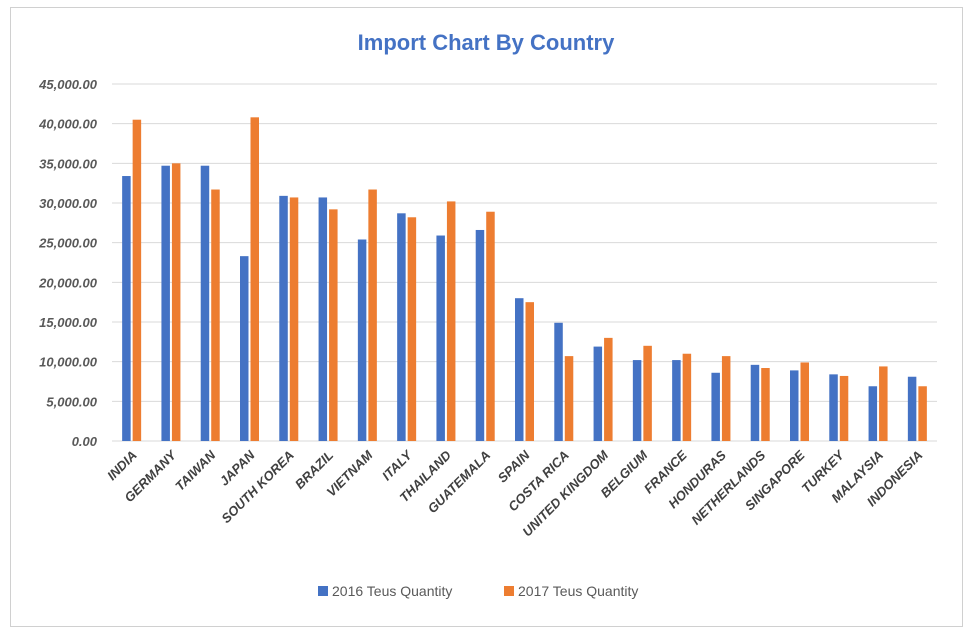  Describe the element at coordinates (257, 487) in the screenshot. I see `x-tick-label: SOUTH KOREA` at that location.